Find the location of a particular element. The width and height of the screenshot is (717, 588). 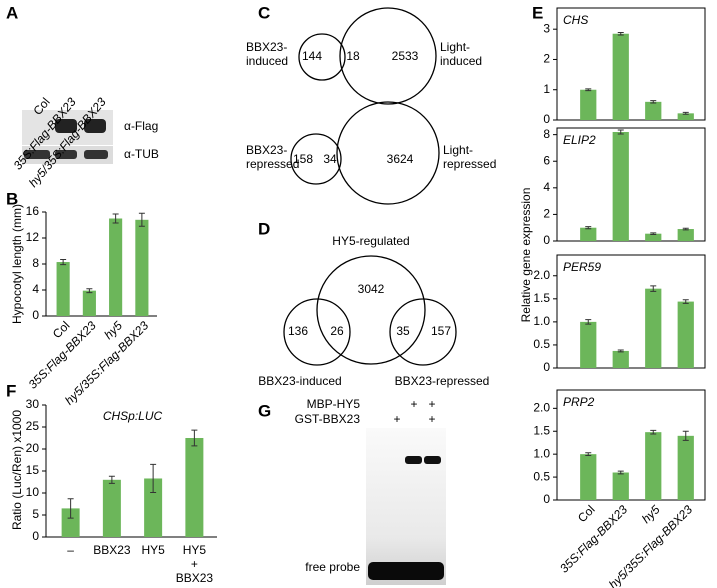

venn-label-box: BBX23- induced is located at coordinates (267, 54).